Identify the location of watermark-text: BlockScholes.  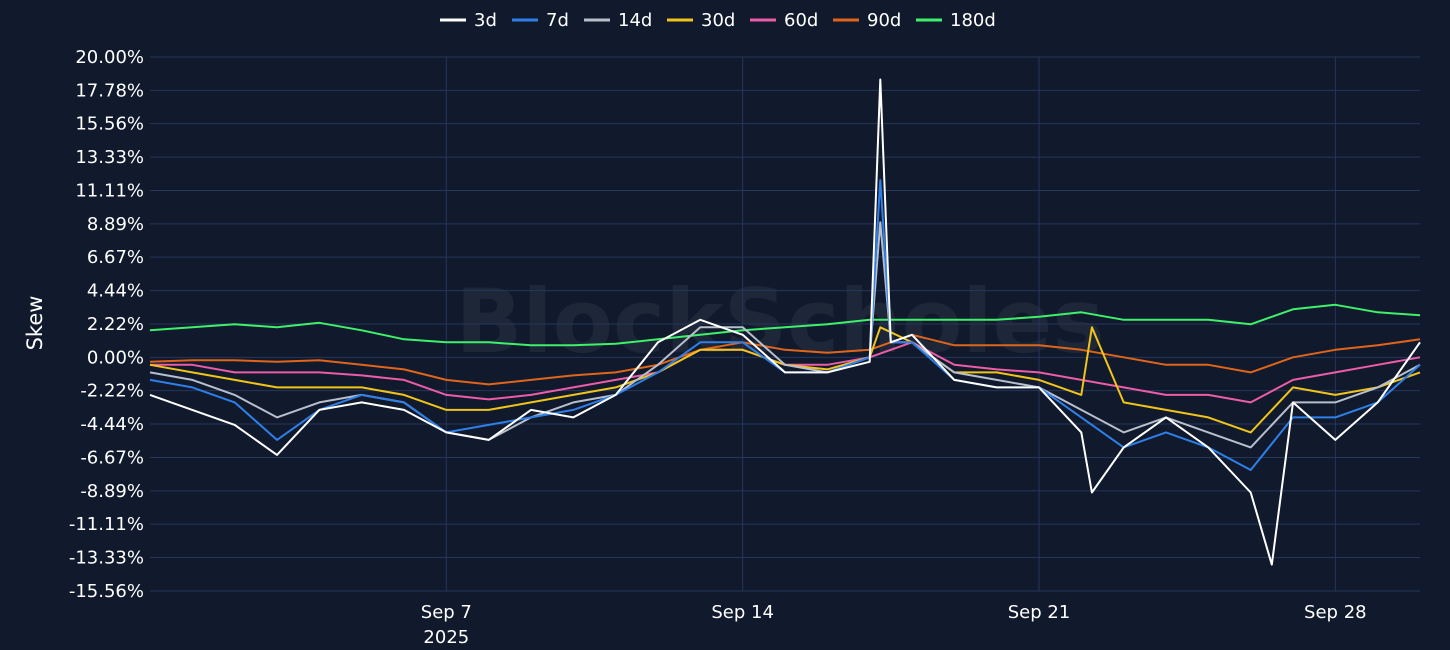
(779, 321).